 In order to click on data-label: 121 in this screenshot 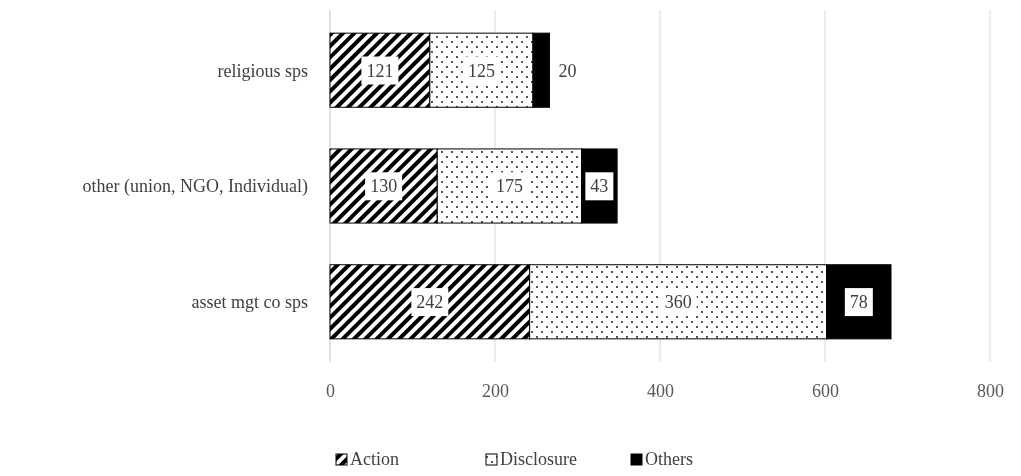, I will do `click(380, 70)`.